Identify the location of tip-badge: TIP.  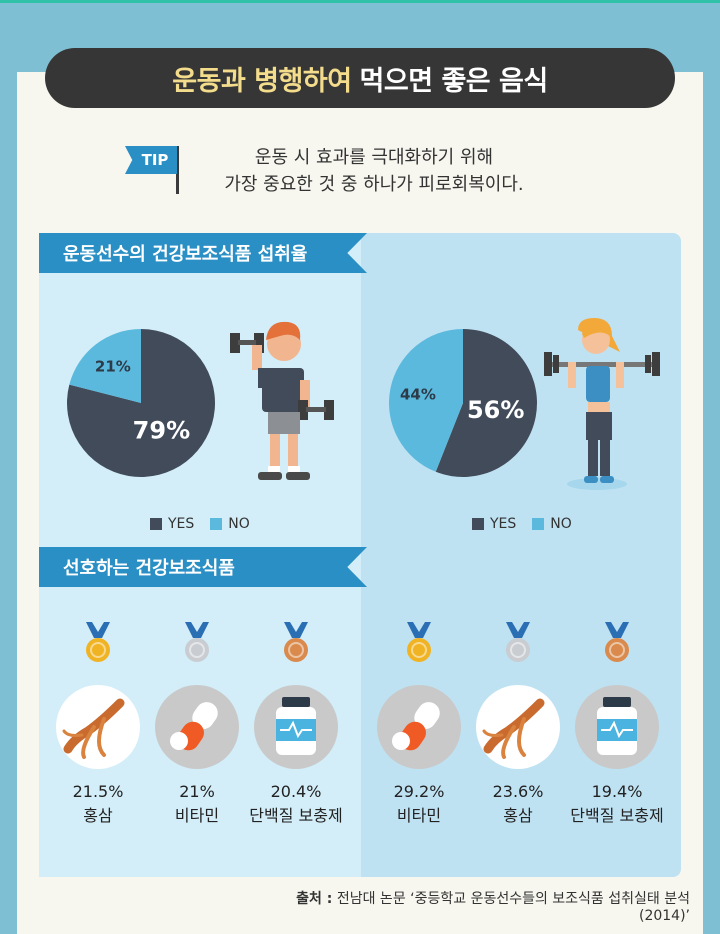
(151, 160).